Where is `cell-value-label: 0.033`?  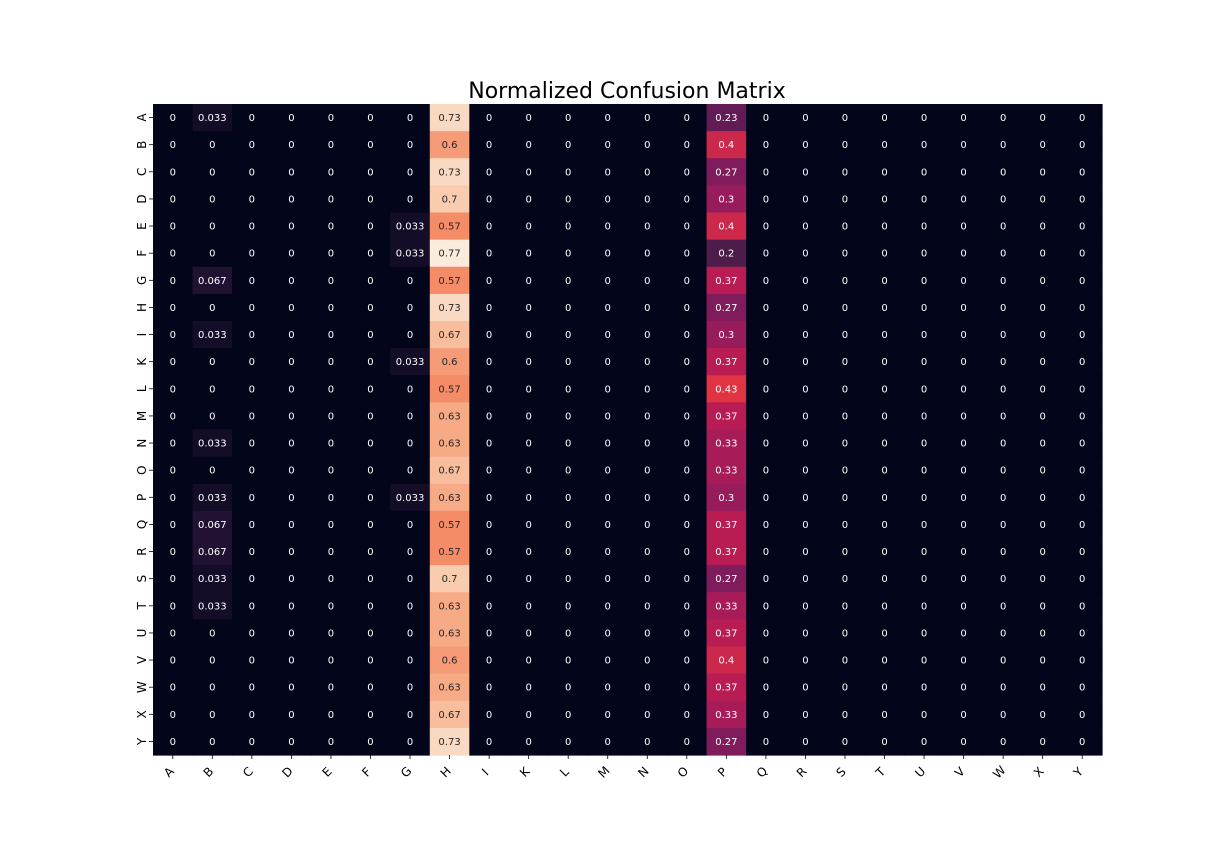
cell-value-label: 0.033 is located at coordinates (410, 498).